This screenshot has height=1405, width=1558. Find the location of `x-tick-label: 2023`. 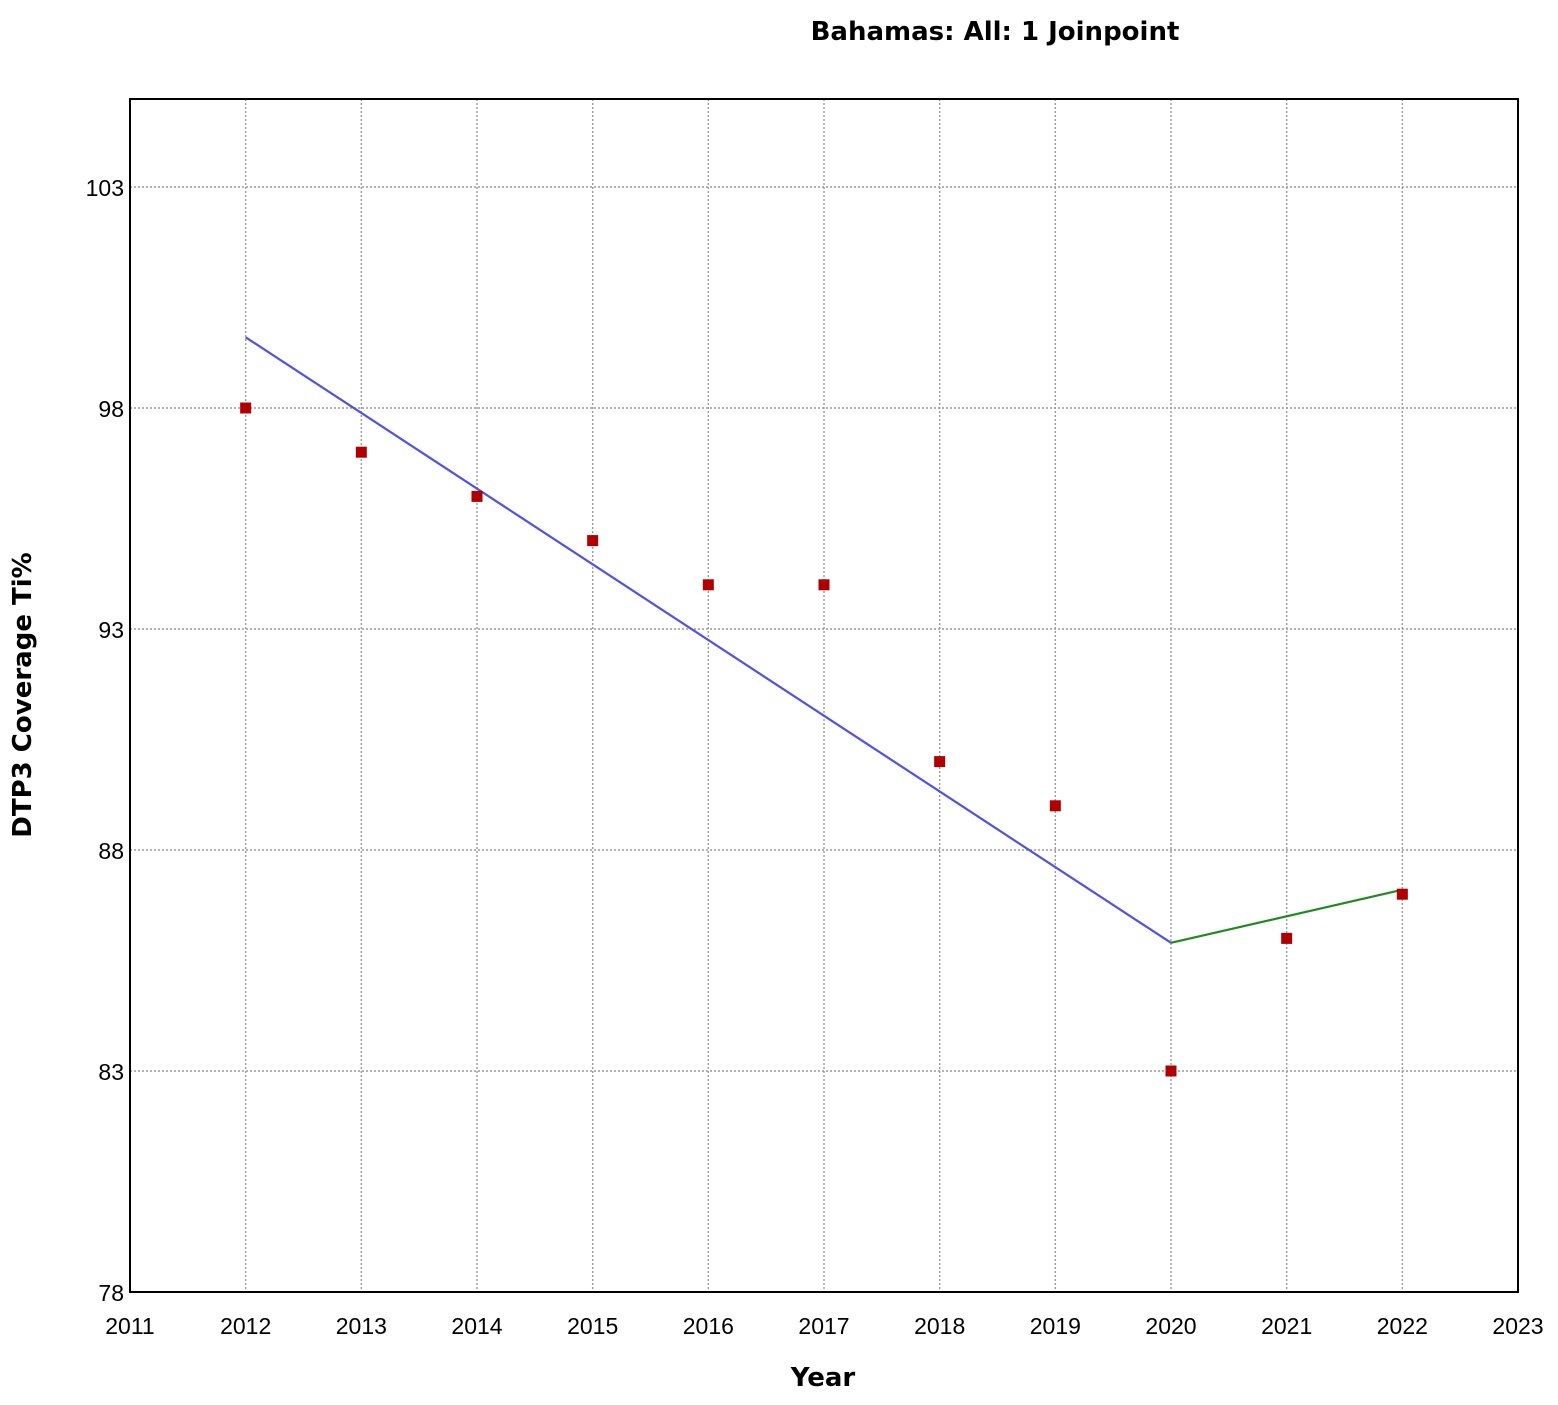

x-tick-label: 2023 is located at coordinates (1517, 1326).